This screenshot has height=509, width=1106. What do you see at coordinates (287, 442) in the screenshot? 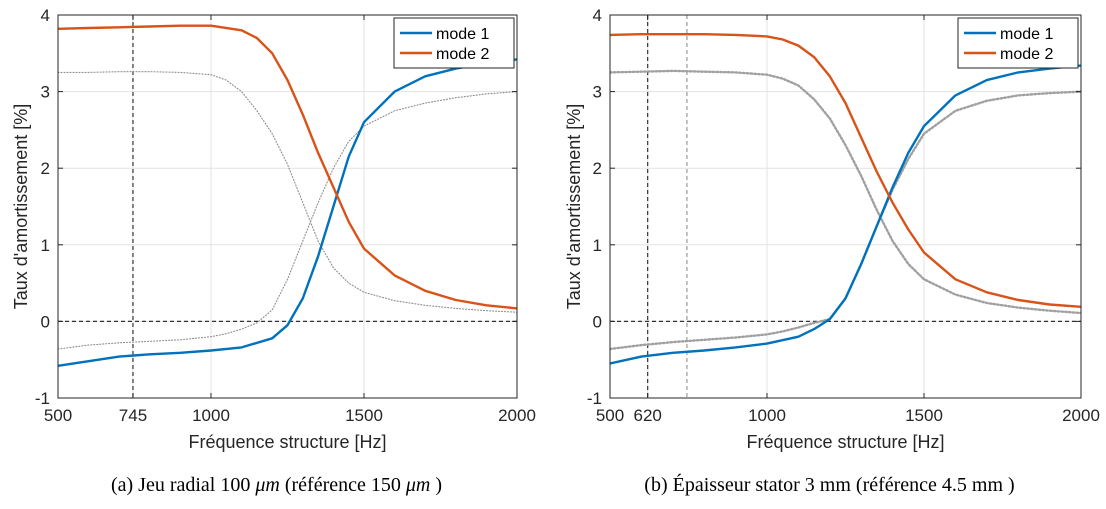
I see `x-axis-label-a: Fréquence structure [Hz]` at bounding box center [287, 442].